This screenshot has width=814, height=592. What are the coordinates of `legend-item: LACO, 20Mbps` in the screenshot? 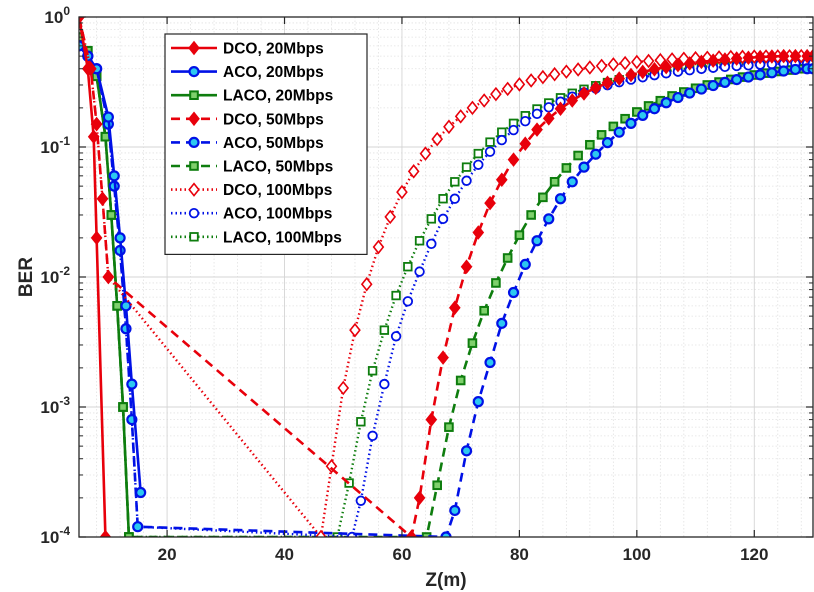 It's located at (252, 96).